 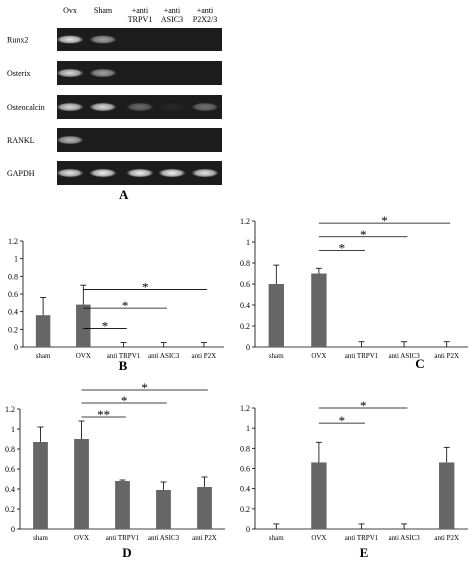 I want to click on gel-row-label: Osterix, so click(x=19, y=73).